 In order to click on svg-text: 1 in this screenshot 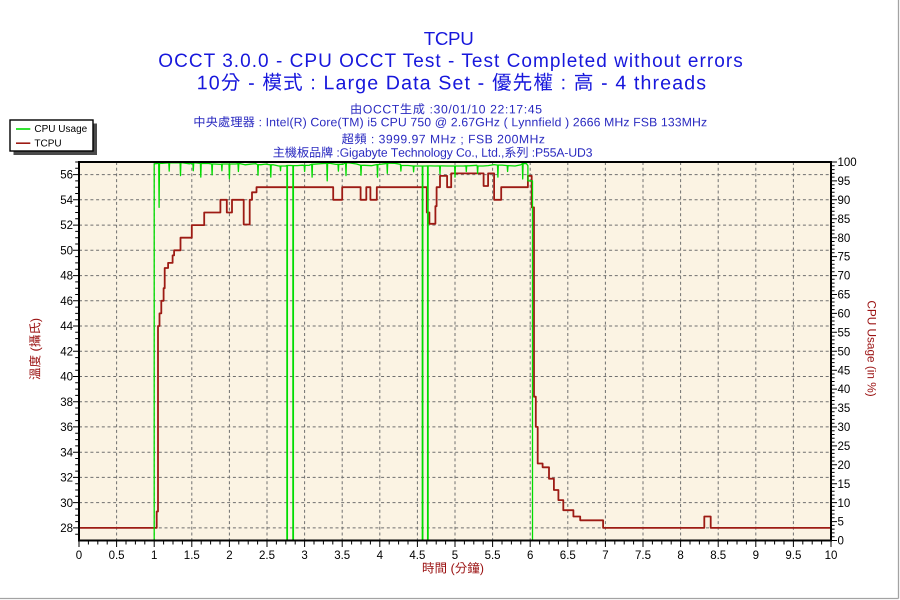, I will do `click(154, 556)`.